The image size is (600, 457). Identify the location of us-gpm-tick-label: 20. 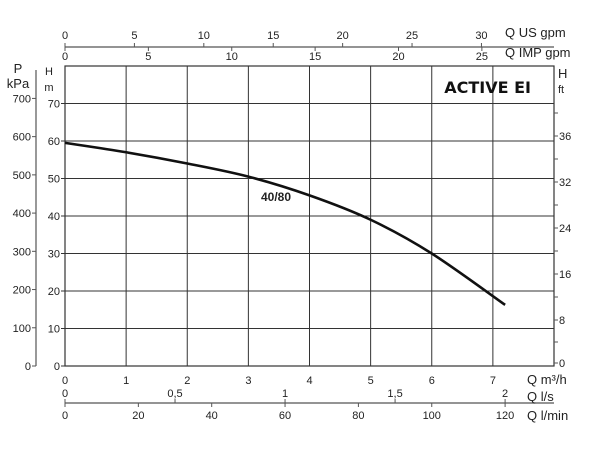
(343, 36).